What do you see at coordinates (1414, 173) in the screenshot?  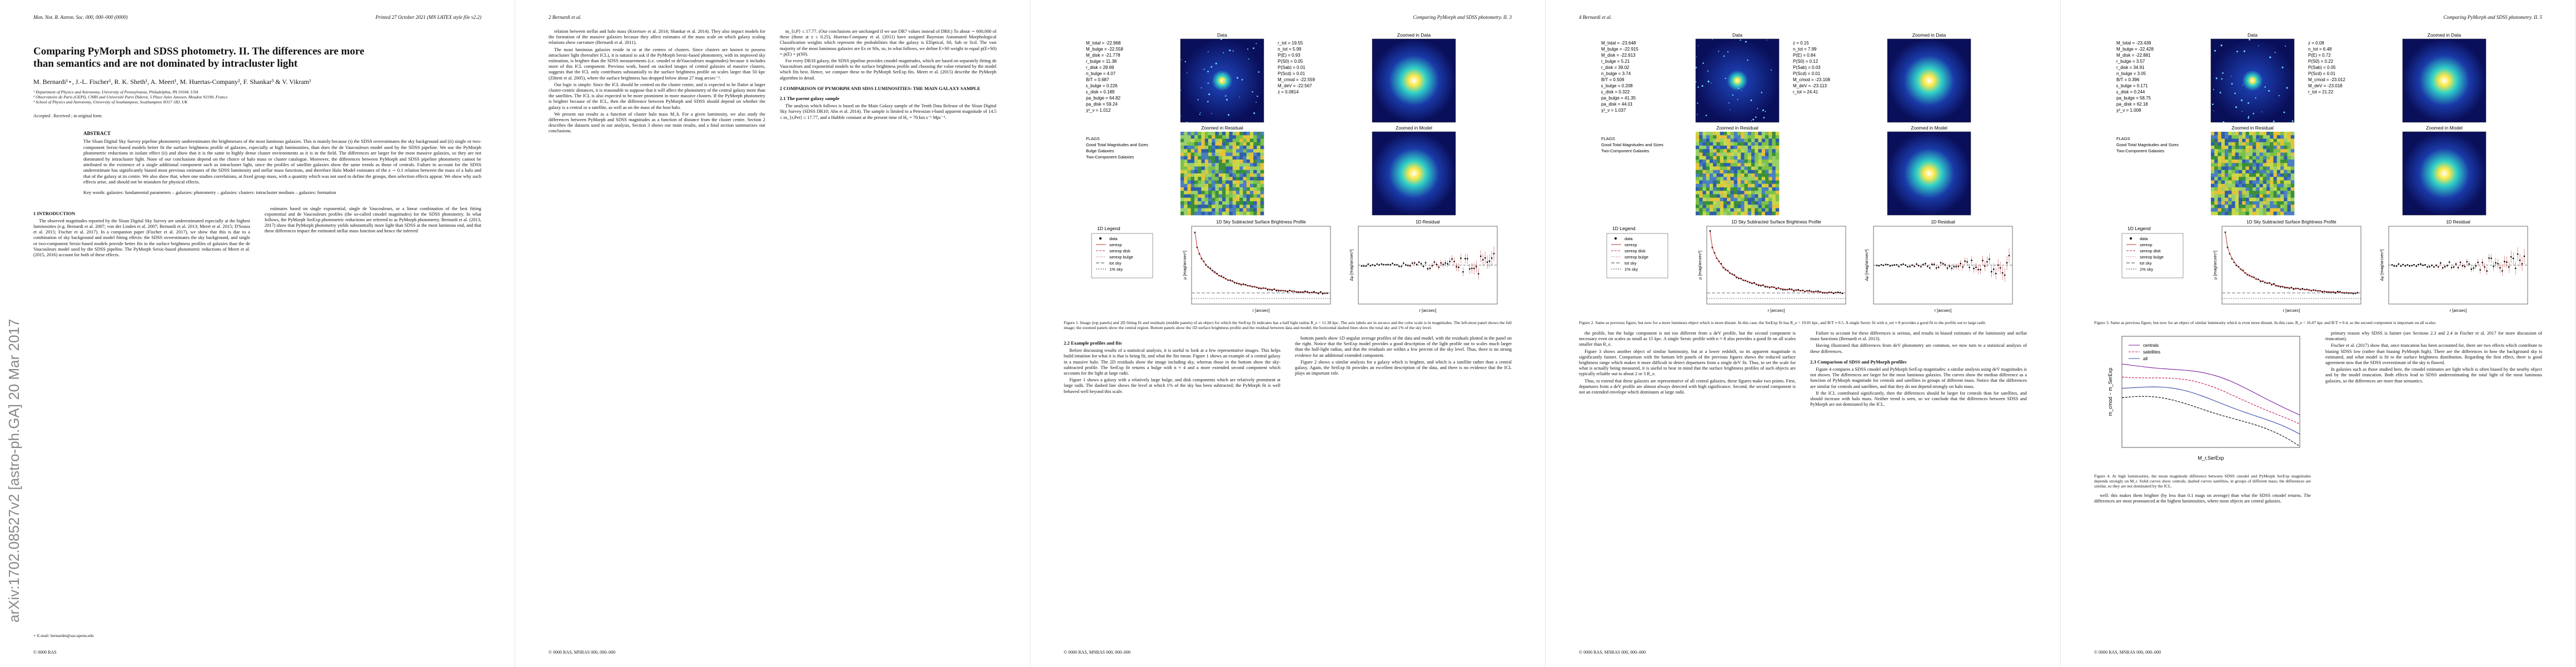 I see `image` at bounding box center [1414, 173].